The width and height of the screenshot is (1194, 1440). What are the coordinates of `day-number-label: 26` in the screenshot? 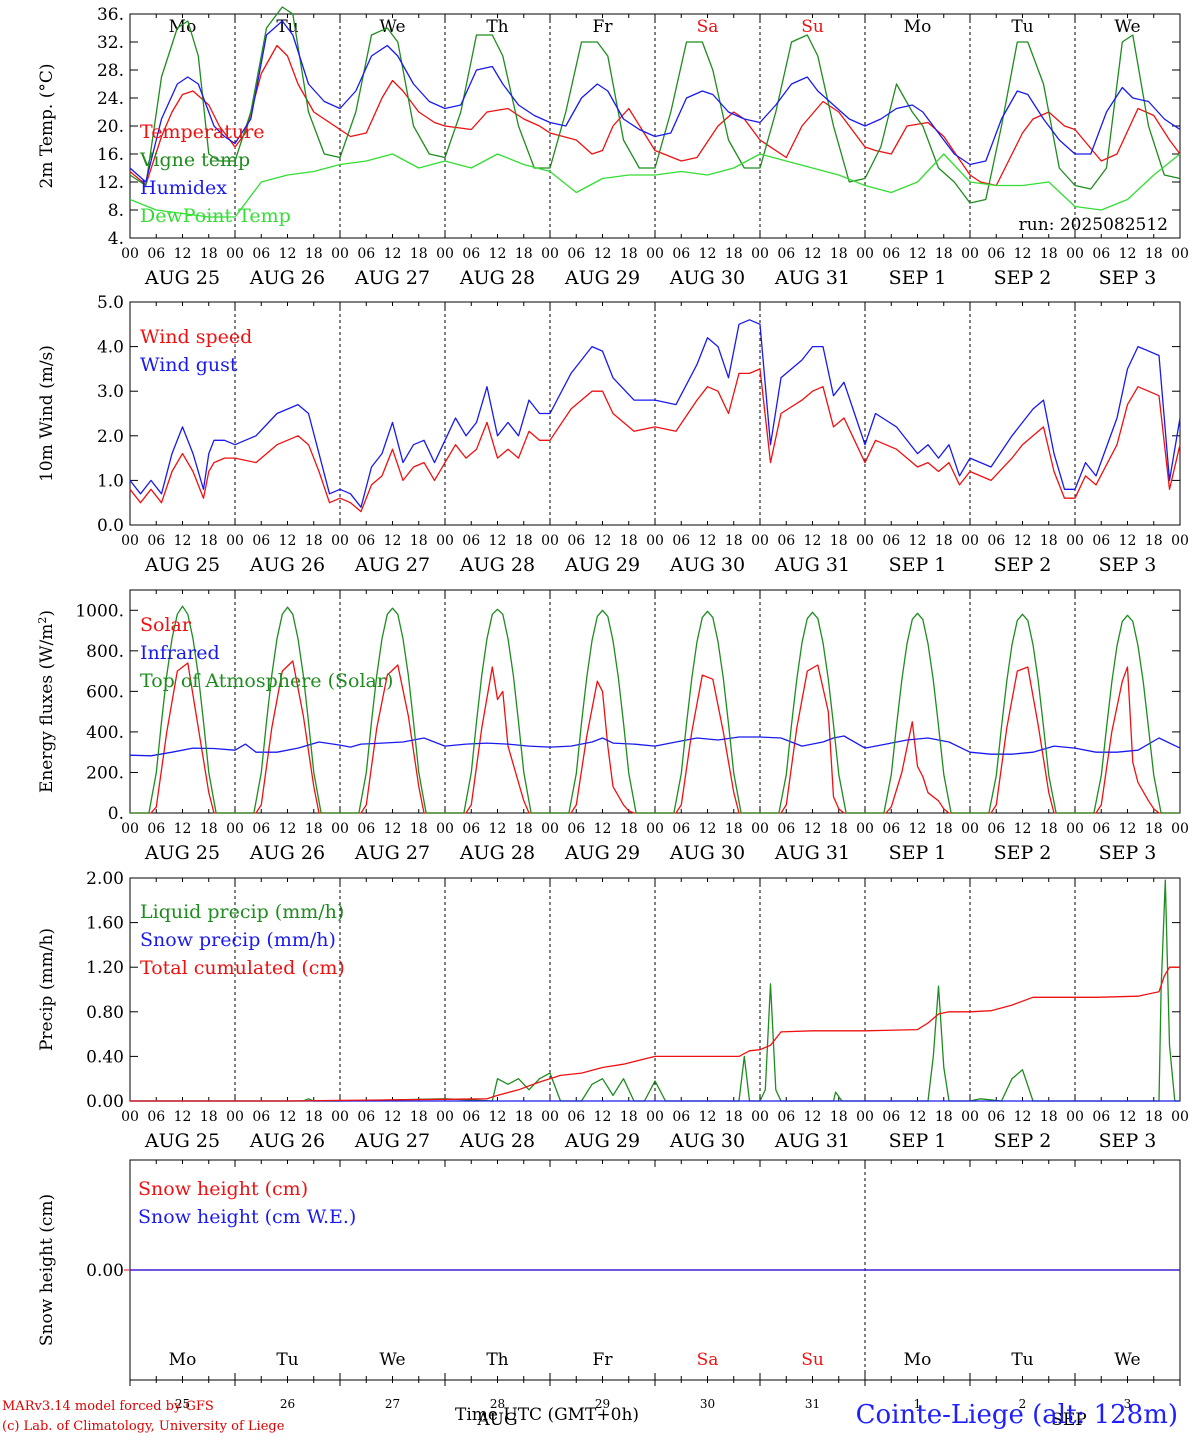 It's located at (287, 1404).